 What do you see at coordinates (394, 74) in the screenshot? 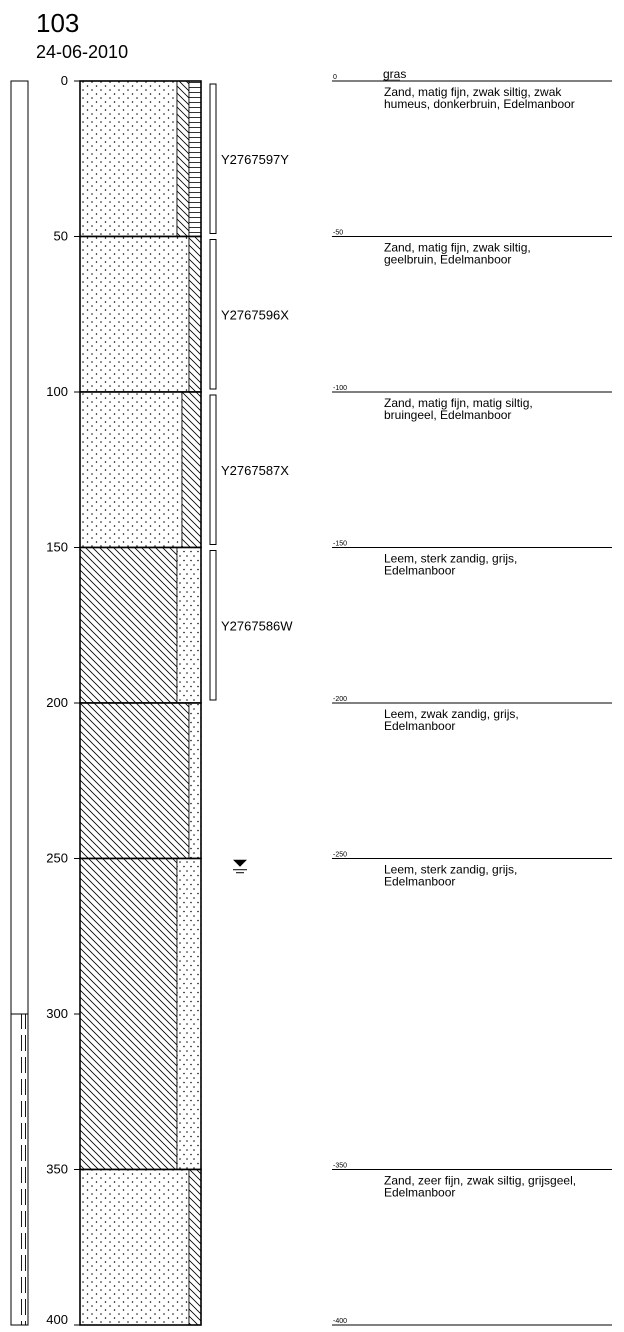
I see `surface-note: gras` at bounding box center [394, 74].